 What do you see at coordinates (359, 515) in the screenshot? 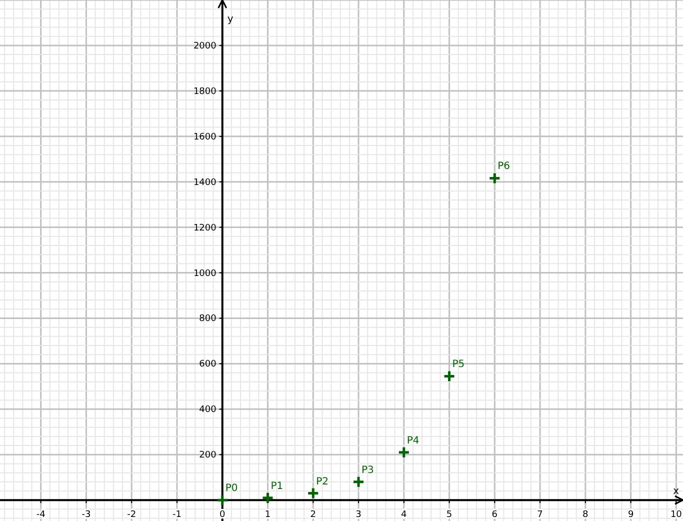
I see `x-tick-label: 3` at bounding box center [359, 515].